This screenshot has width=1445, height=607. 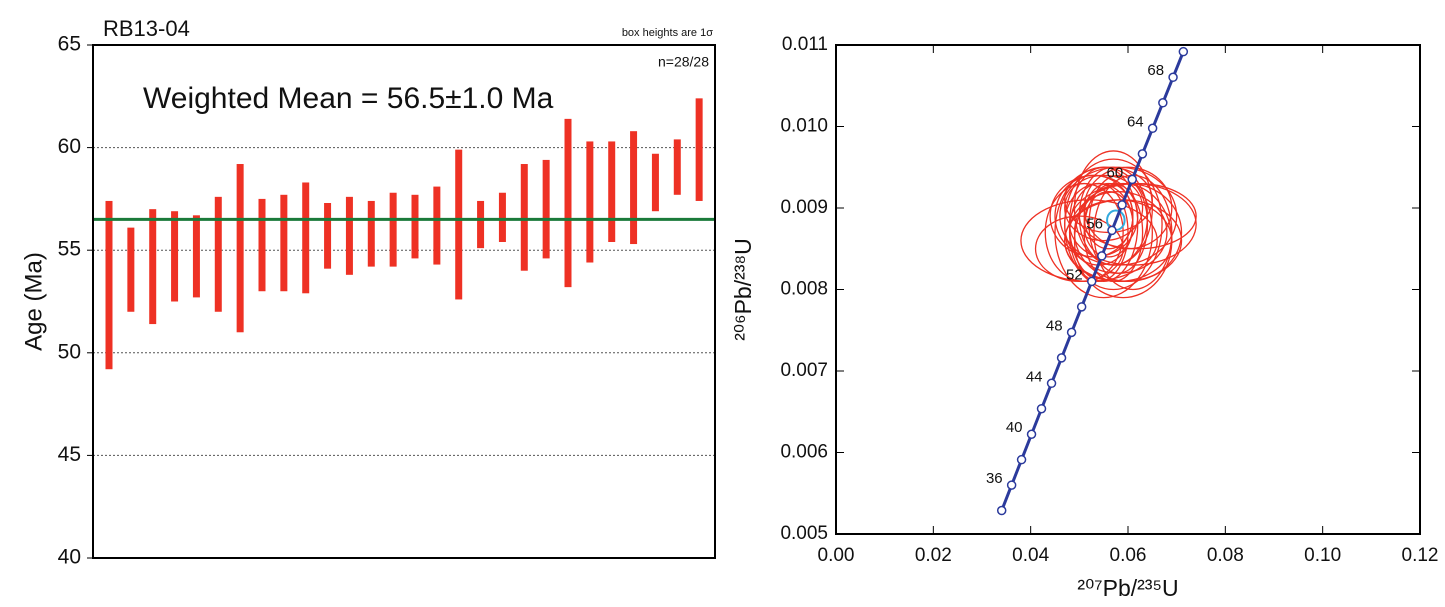 What do you see at coordinates (1094, 223) in the screenshot?
I see `age-label: 56` at bounding box center [1094, 223].